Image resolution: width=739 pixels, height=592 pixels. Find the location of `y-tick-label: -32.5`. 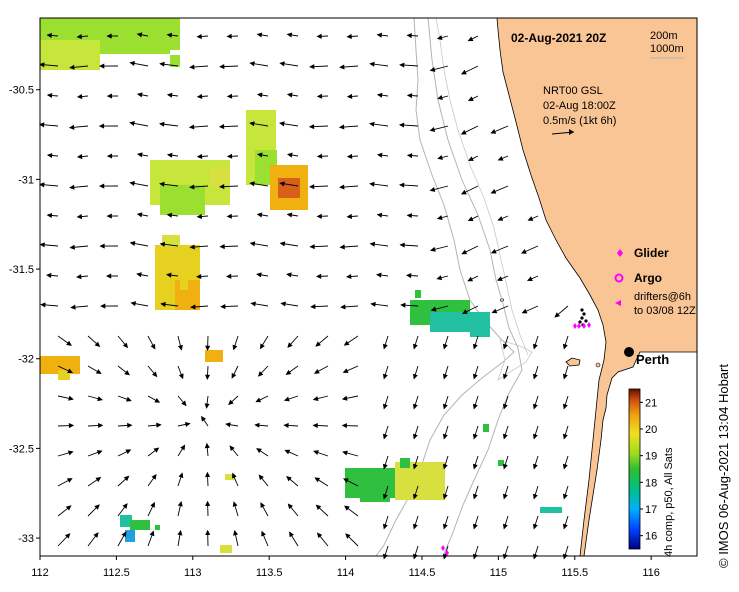

y-tick-label: -32.5 is located at coordinates (21, 449).